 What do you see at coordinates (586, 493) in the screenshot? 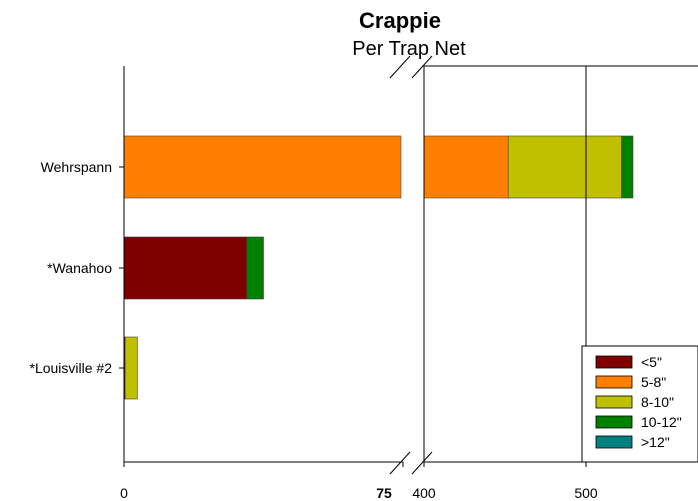
I see `x-tick-label: 500` at bounding box center [586, 493].